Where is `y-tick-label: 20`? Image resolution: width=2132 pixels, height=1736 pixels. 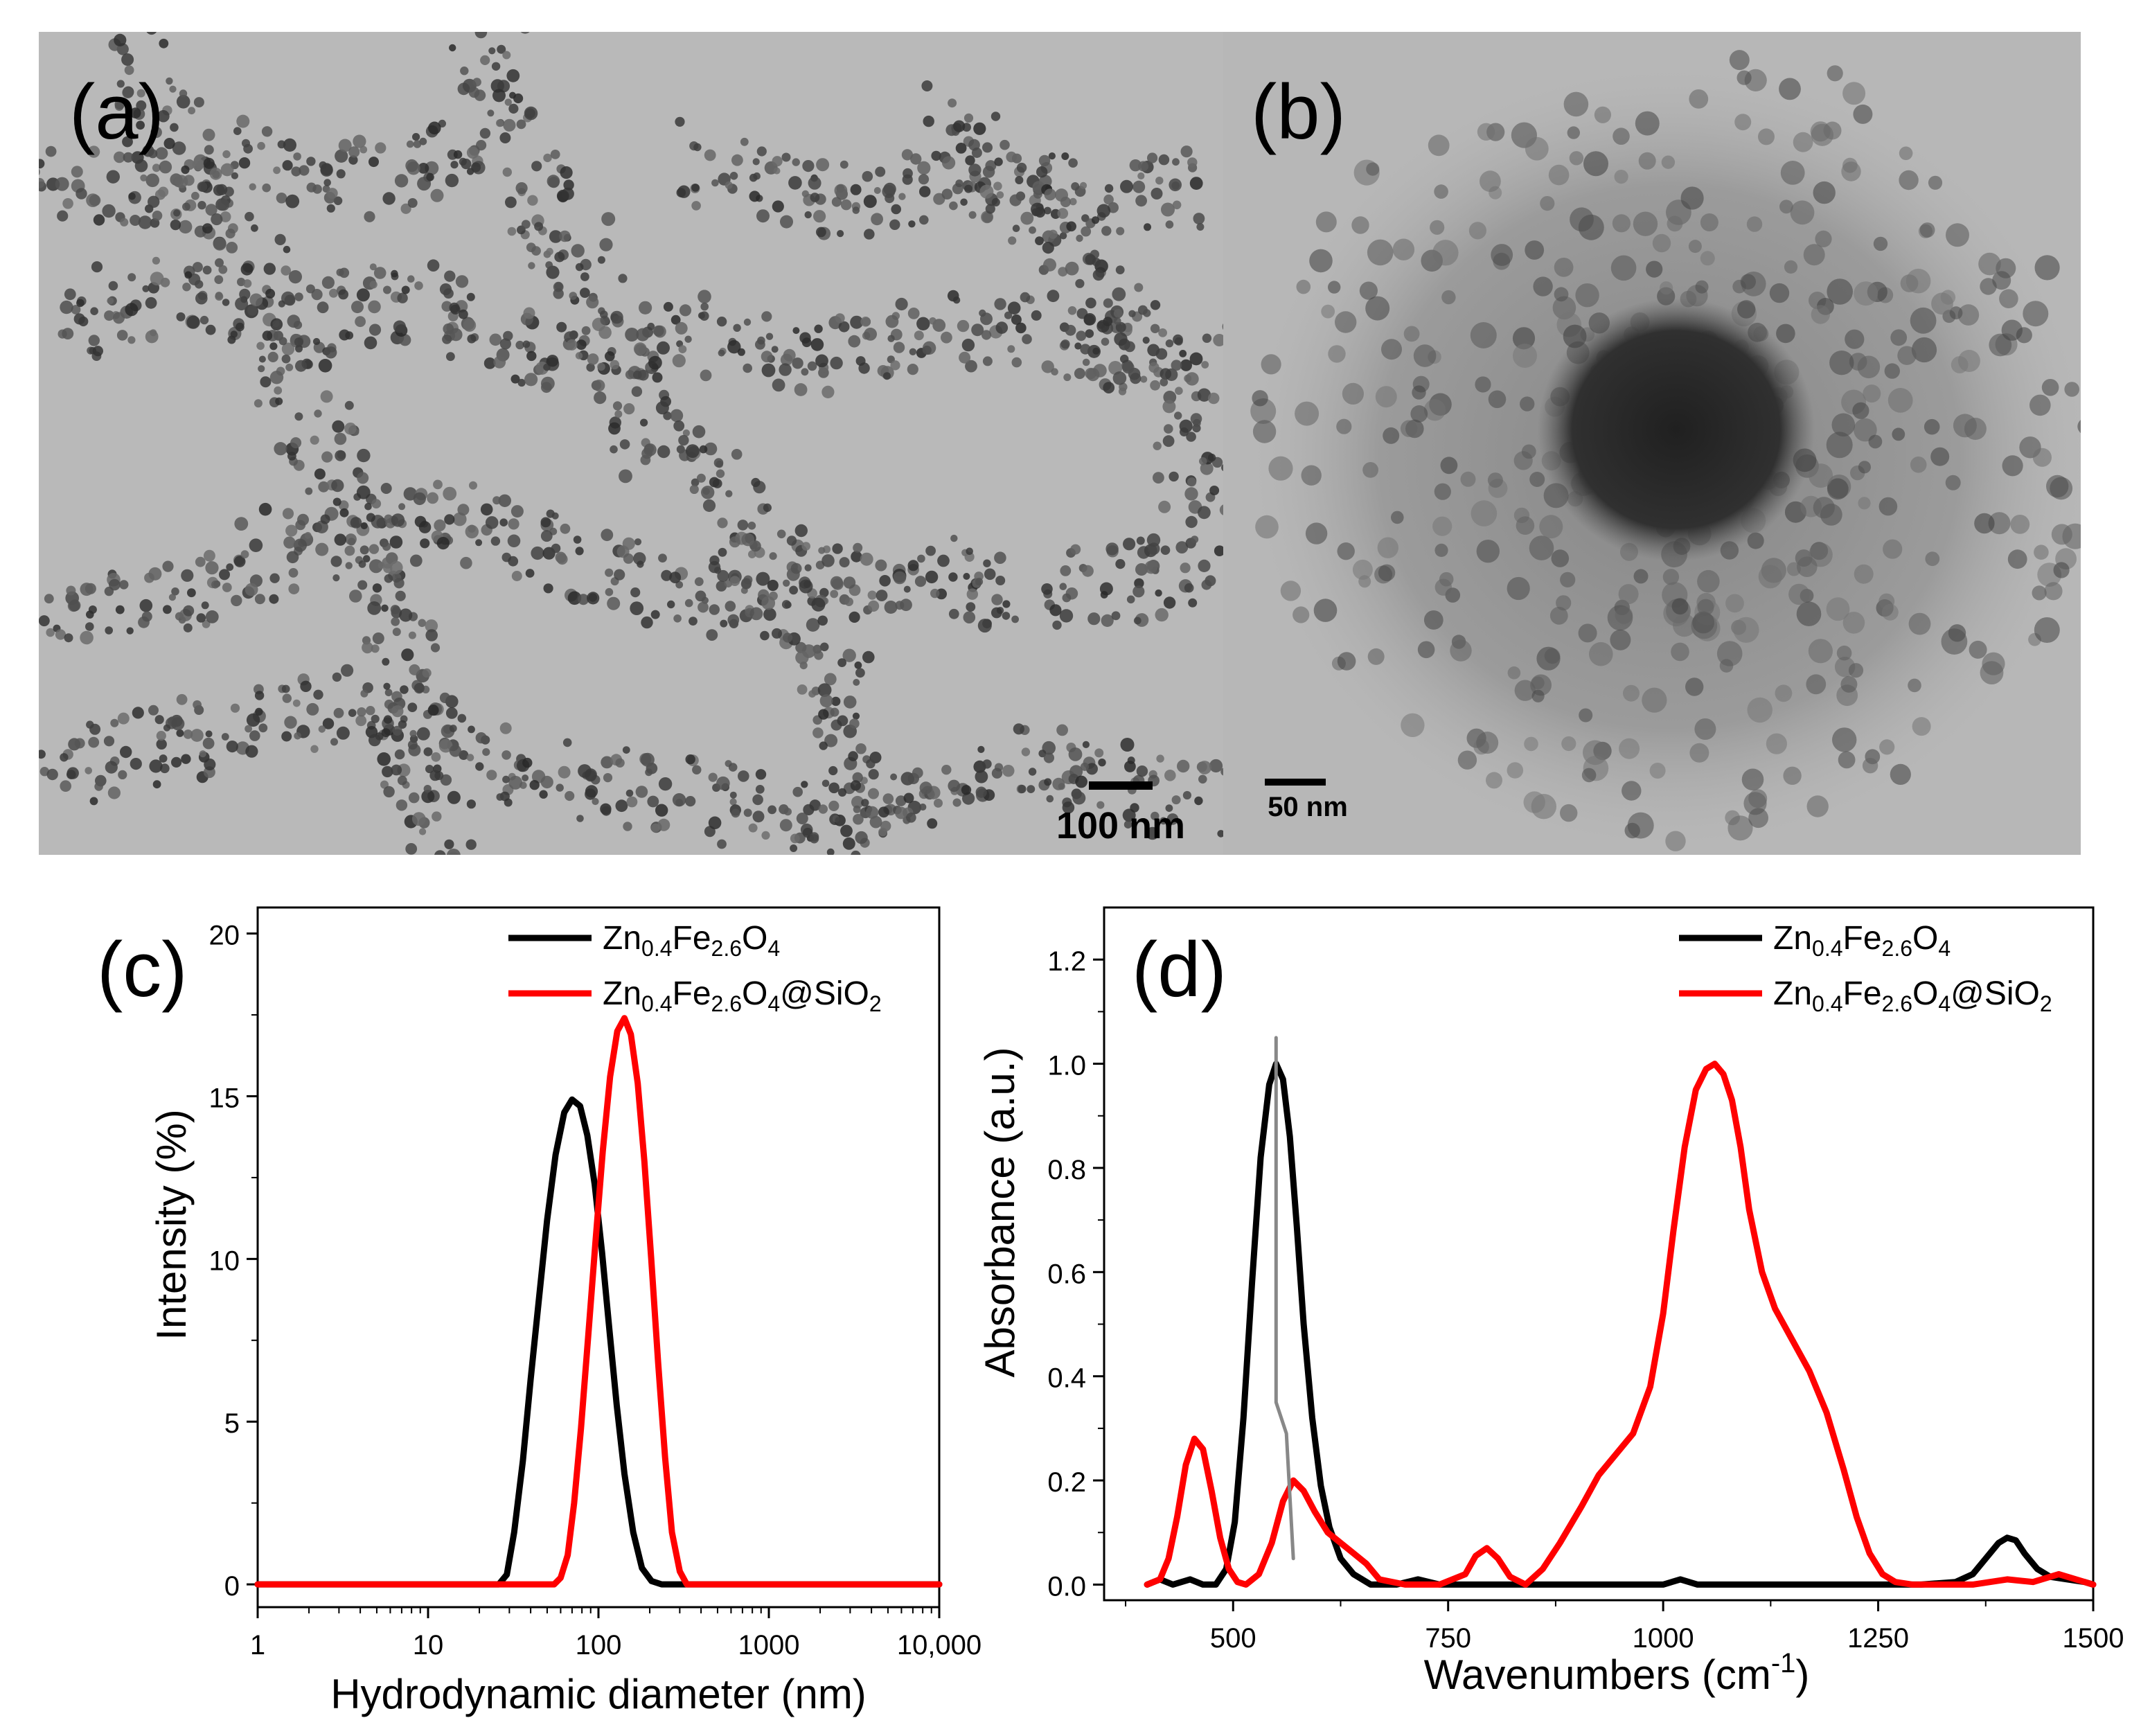
y-tick-label: 20 is located at coordinates (224, 936).